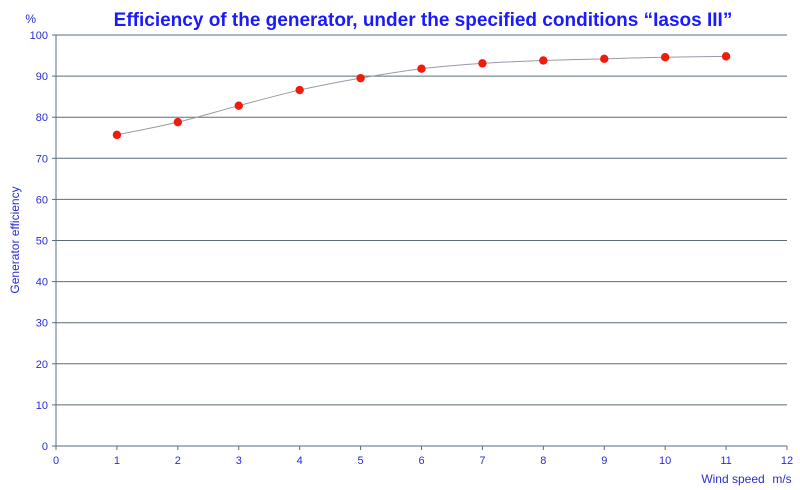 The height and width of the screenshot is (490, 800). What do you see at coordinates (42, 365) in the screenshot?
I see `y-tick-label-20: 20` at bounding box center [42, 365].